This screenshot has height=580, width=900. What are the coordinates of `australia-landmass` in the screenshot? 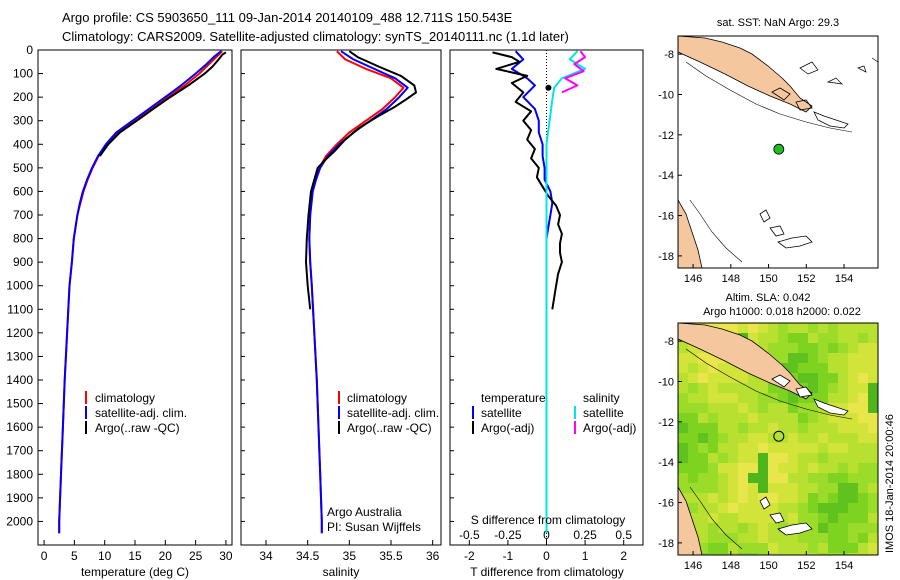 It's located at (690, 520).